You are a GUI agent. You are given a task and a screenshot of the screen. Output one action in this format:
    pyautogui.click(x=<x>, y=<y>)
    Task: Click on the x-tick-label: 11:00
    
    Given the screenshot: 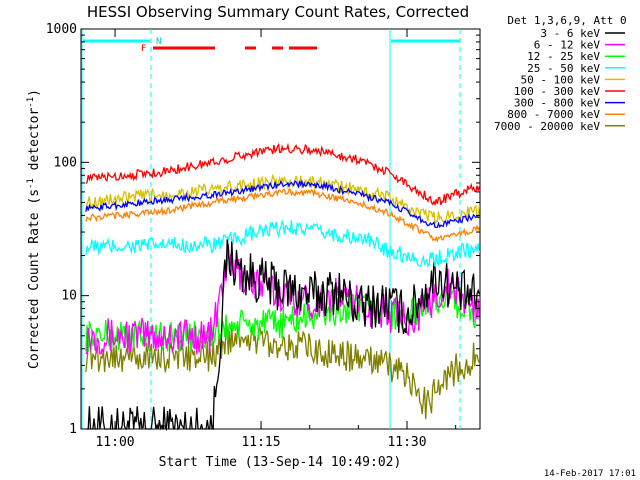 What is the action you would take?
    pyautogui.click(x=114, y=442)
    